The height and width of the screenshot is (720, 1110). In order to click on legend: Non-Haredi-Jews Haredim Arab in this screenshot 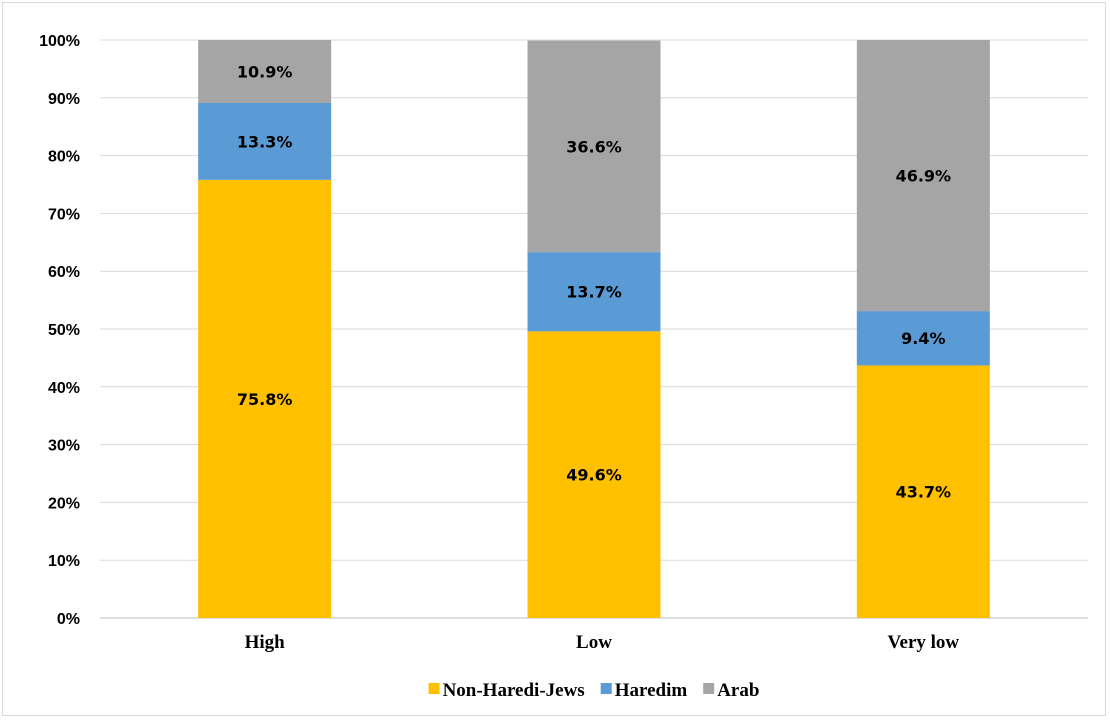, I will do `click(593, 690)`.